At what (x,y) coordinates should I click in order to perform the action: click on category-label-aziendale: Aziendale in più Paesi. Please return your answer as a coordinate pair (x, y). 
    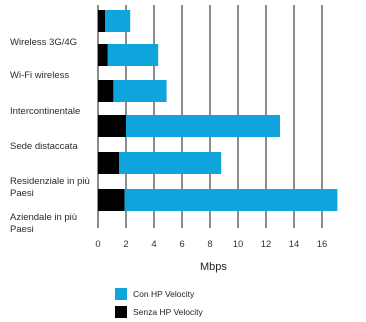
    Looking at the image, I should click on (44, 223).